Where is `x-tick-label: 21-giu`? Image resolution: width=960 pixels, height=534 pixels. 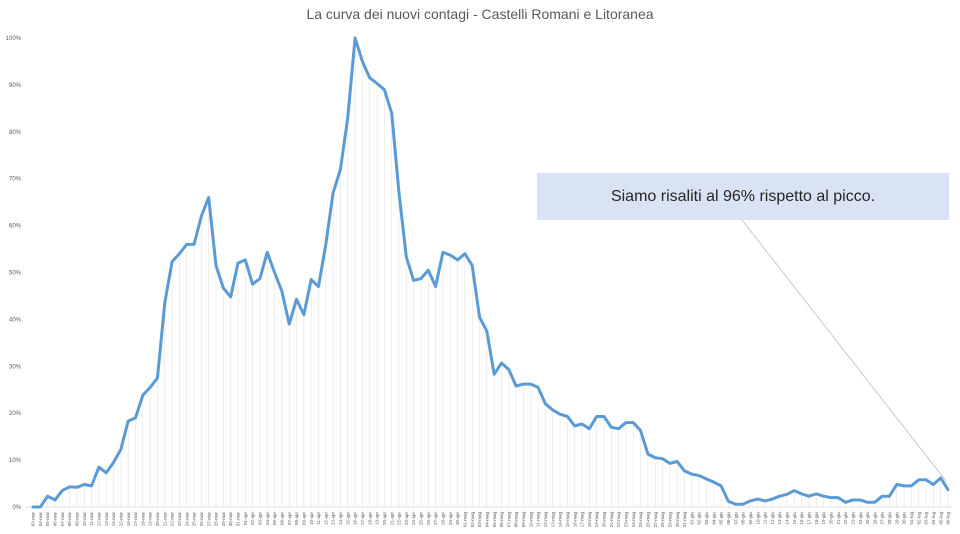 x-tick-label: 21-giu is located at coordinates (838, 518).